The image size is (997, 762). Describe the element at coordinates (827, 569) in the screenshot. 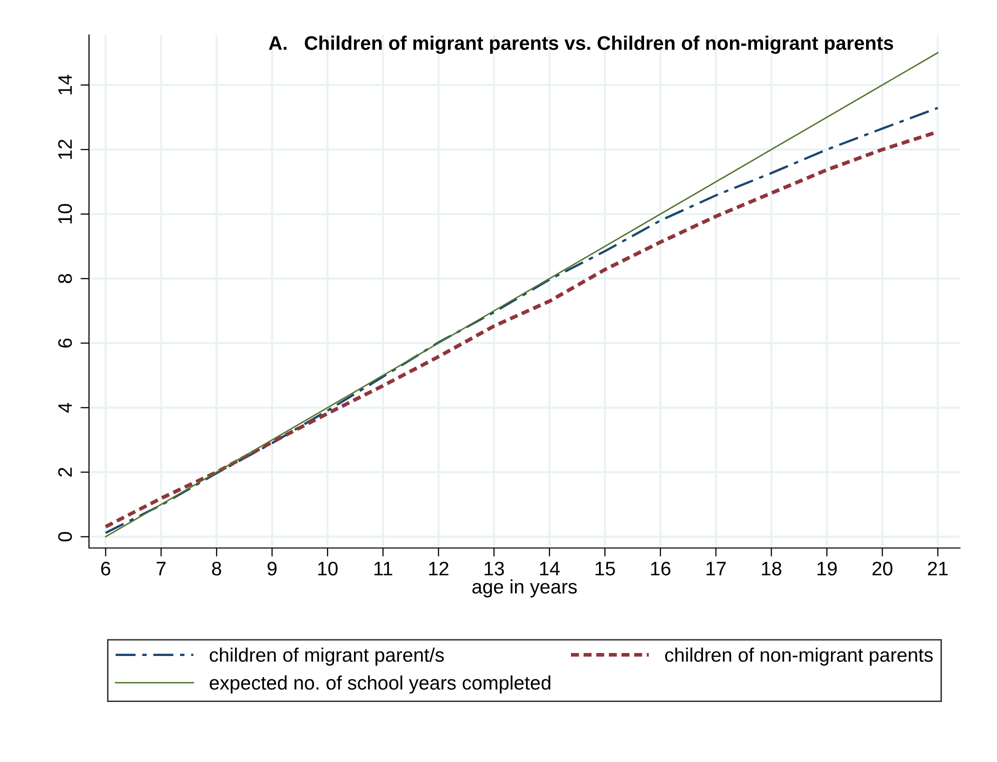

I see `x-tick-label: 19` at that location.